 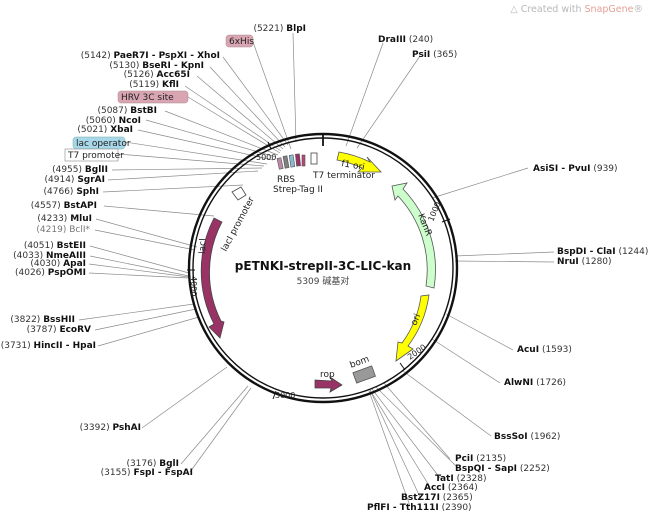 I want to click on rop-arrow, so click(x=328, y=384).